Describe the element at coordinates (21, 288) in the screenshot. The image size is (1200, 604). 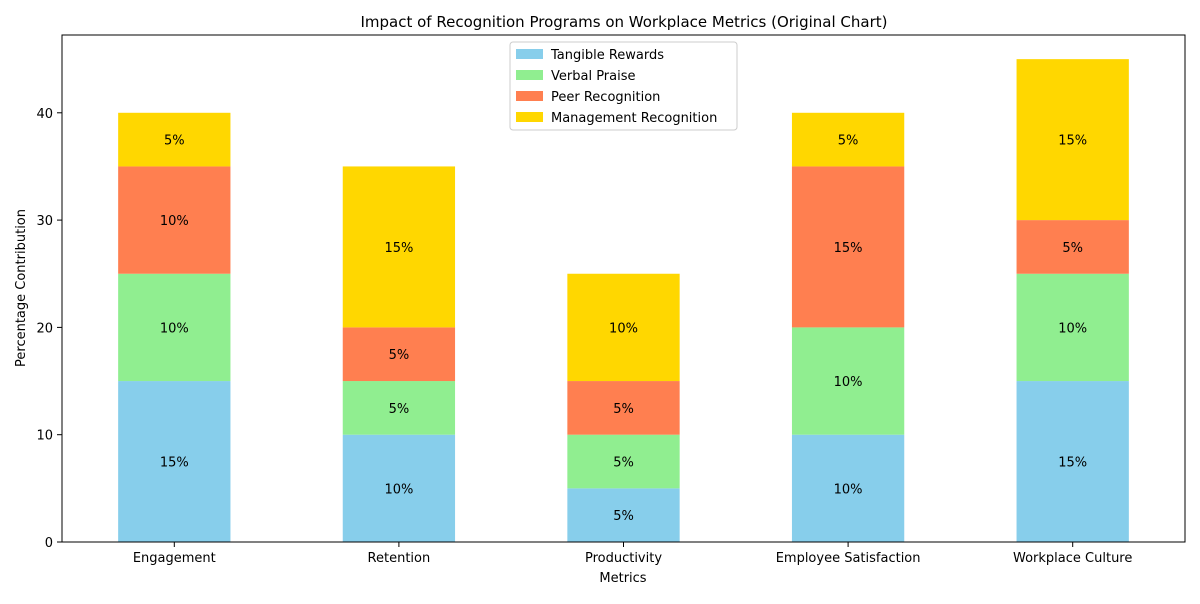
I see `y-axis-label: Percentage Contribution` at that location.